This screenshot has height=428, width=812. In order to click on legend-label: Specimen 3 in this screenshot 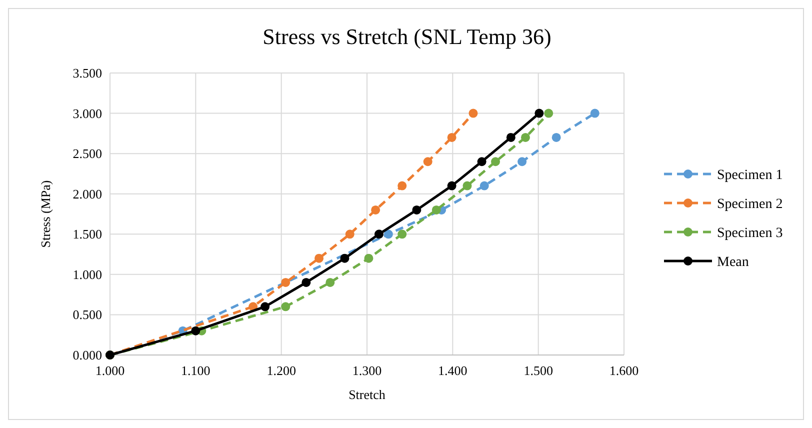, I will do `click(750, 233)`.